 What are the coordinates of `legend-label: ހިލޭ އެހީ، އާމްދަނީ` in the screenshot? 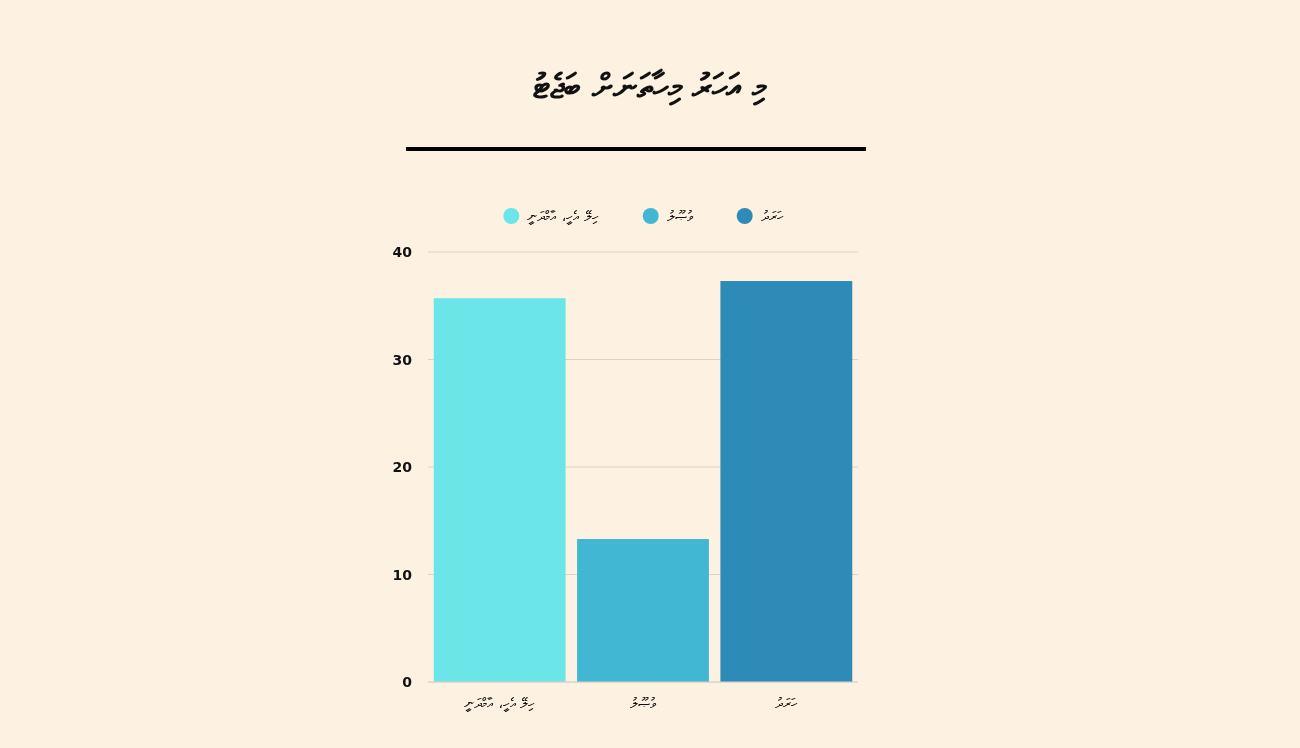 It's located at (563, 216).